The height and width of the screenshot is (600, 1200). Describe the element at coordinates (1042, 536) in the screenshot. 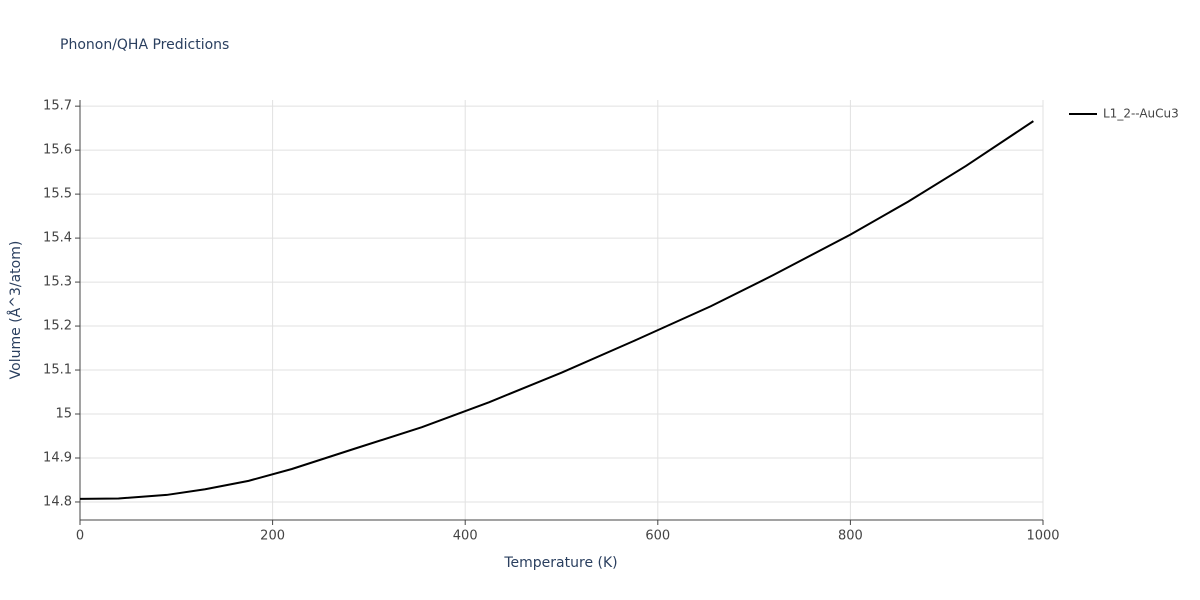

I see `x-tick-label: 1000` at that location.